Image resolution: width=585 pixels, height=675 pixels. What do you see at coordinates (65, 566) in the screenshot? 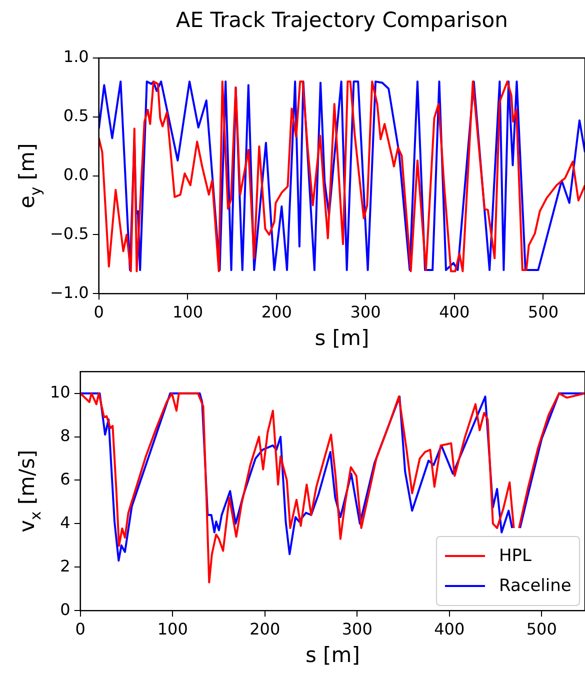
I see `y-tick-label: 2` at bounding box center [65, 566].